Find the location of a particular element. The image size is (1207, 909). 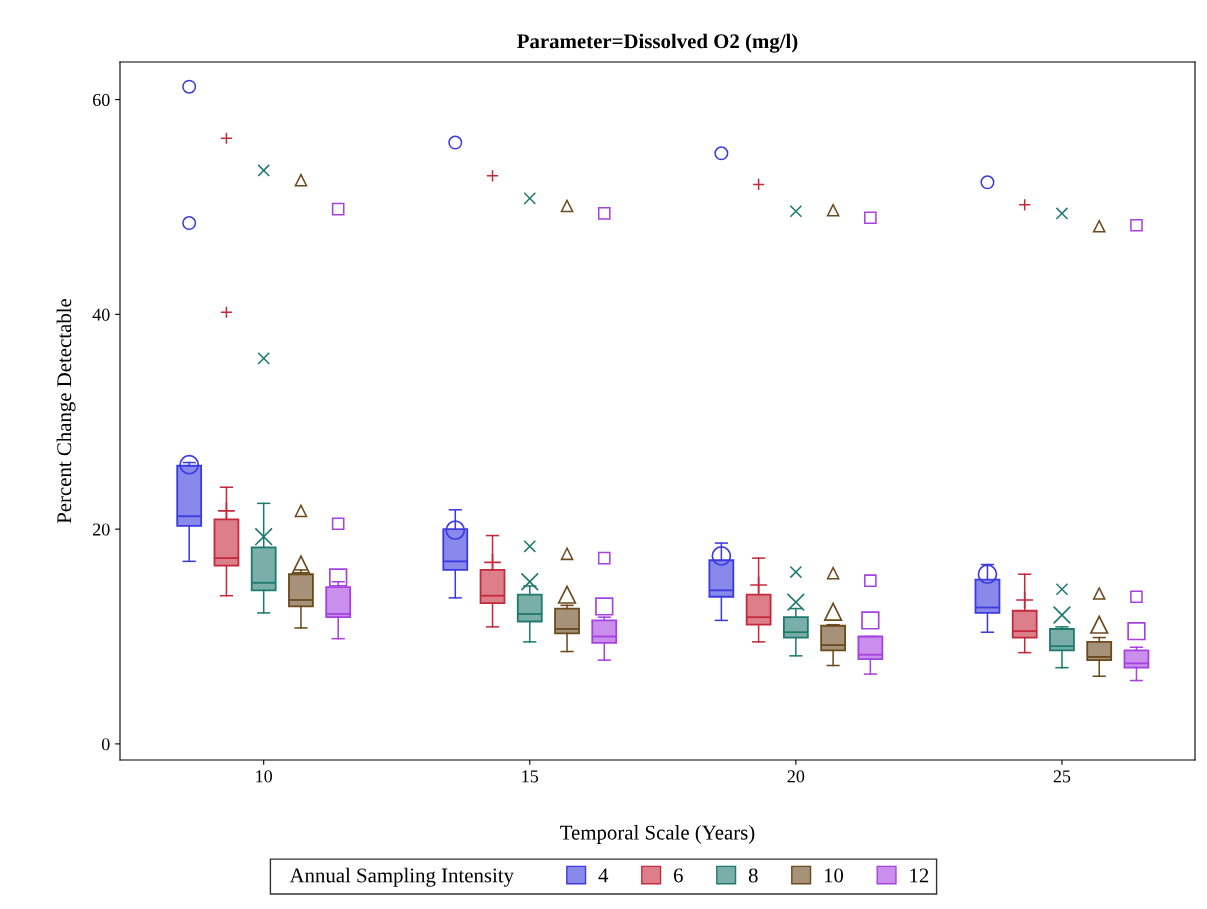

y-tick-label: 40 is located at coordinates (101, 314).